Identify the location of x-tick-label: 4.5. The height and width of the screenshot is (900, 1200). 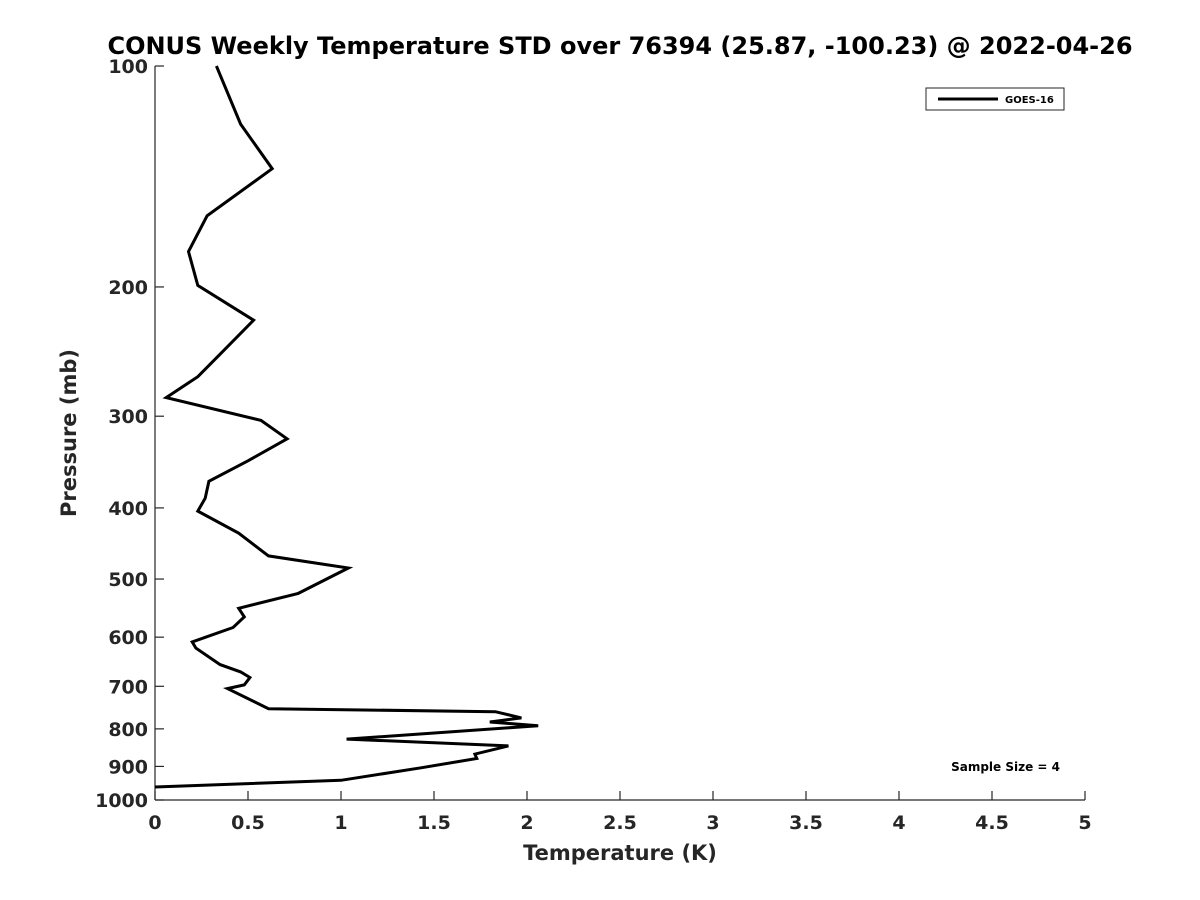
(992, 823).